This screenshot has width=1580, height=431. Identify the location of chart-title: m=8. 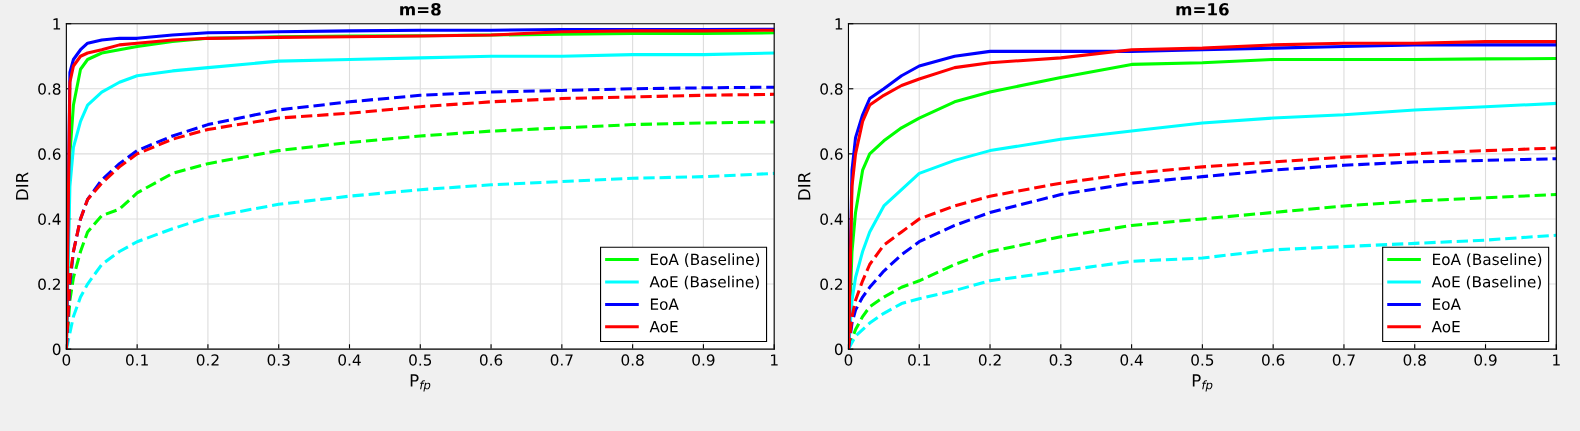
(420, 9).